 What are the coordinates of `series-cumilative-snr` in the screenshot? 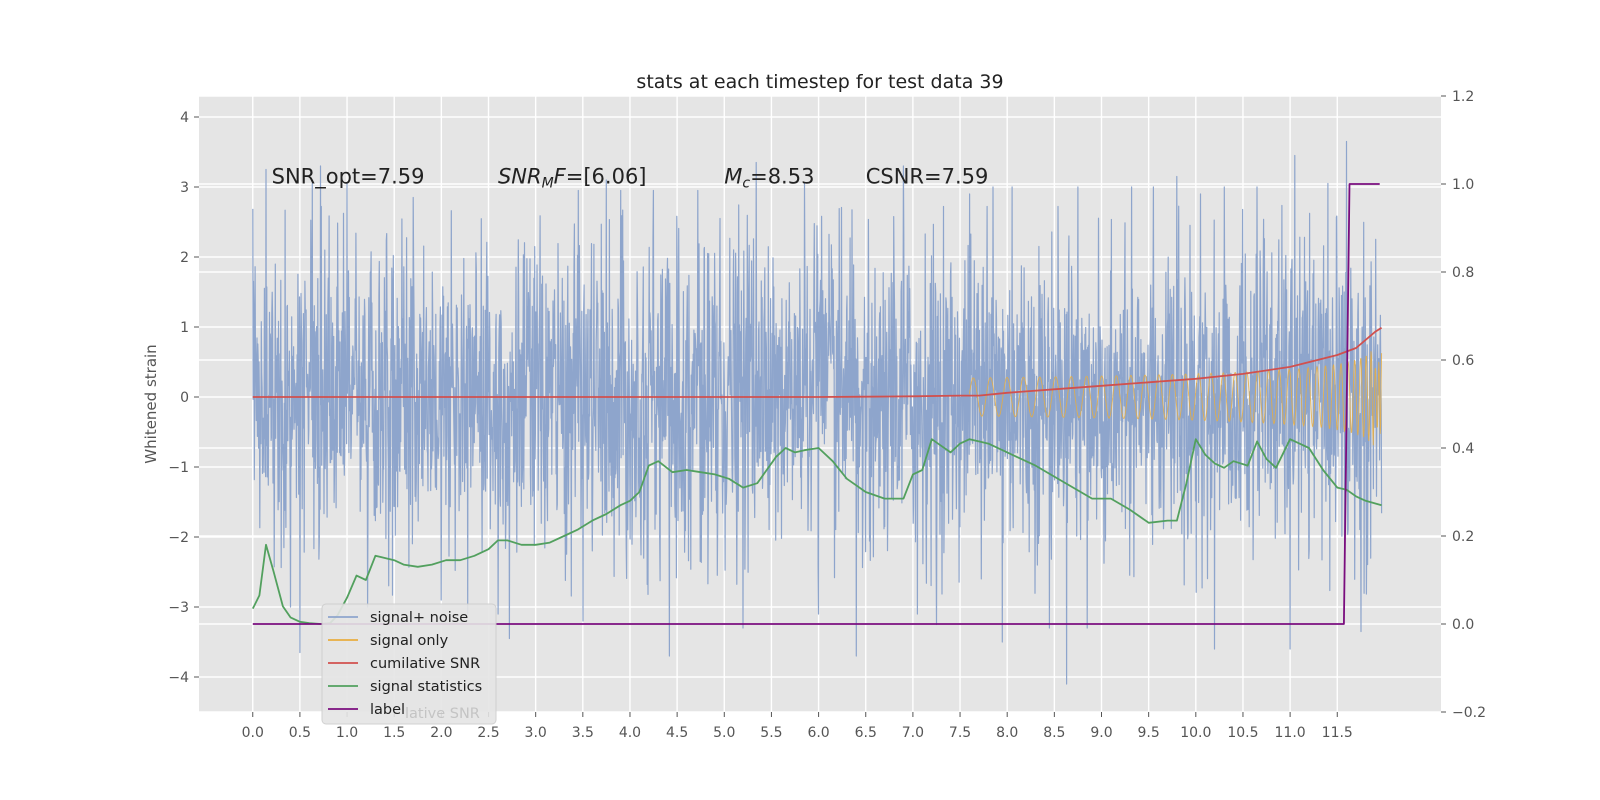 It's located at (817, 362).